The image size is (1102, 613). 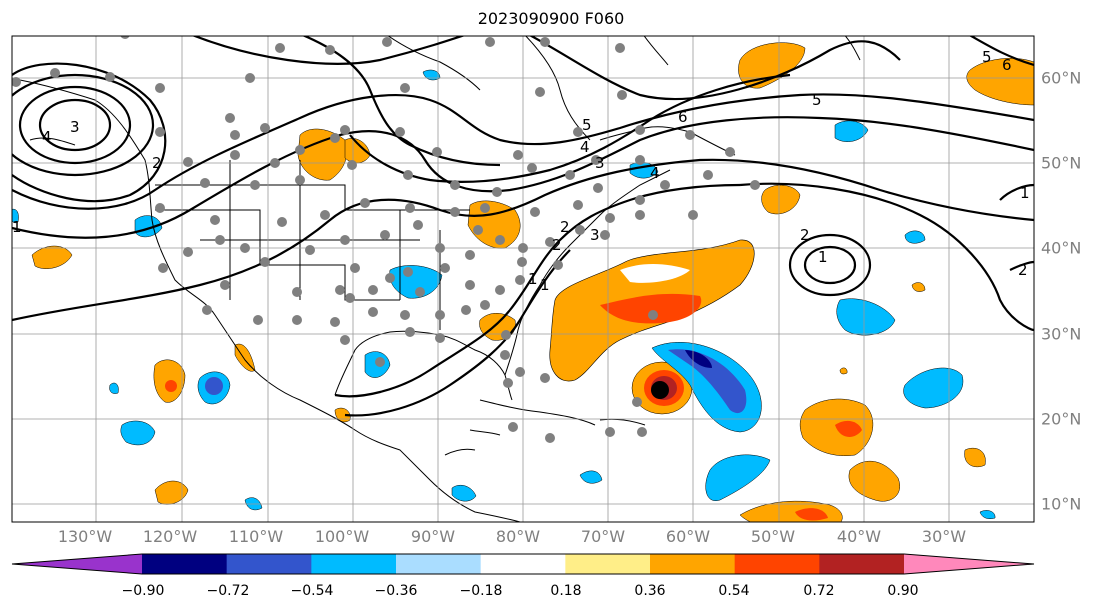 What do you see at coordinates (170, 536) in the screenshot?
I see `lon-label: 120°W` at bounding box center [170, 536].